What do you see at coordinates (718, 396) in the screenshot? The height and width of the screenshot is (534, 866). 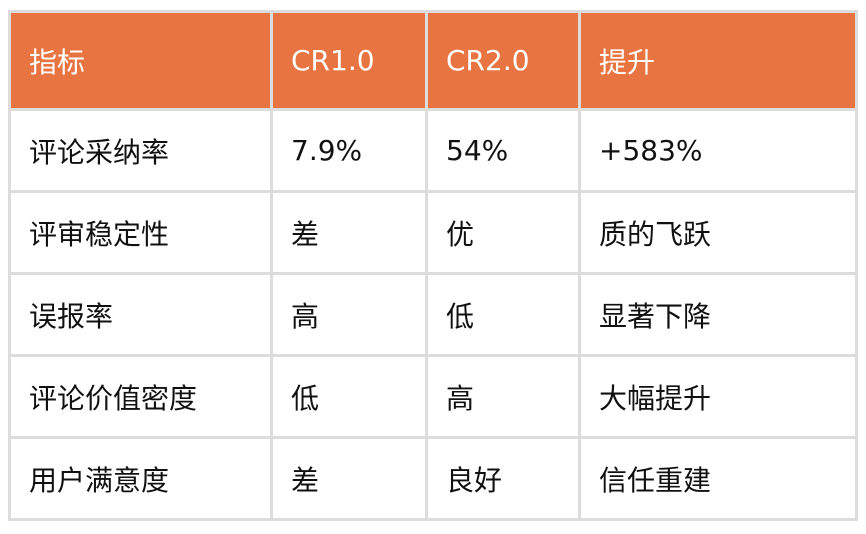 I see `improvement-cell: 大幅提升` at bounding box center [718, 396].